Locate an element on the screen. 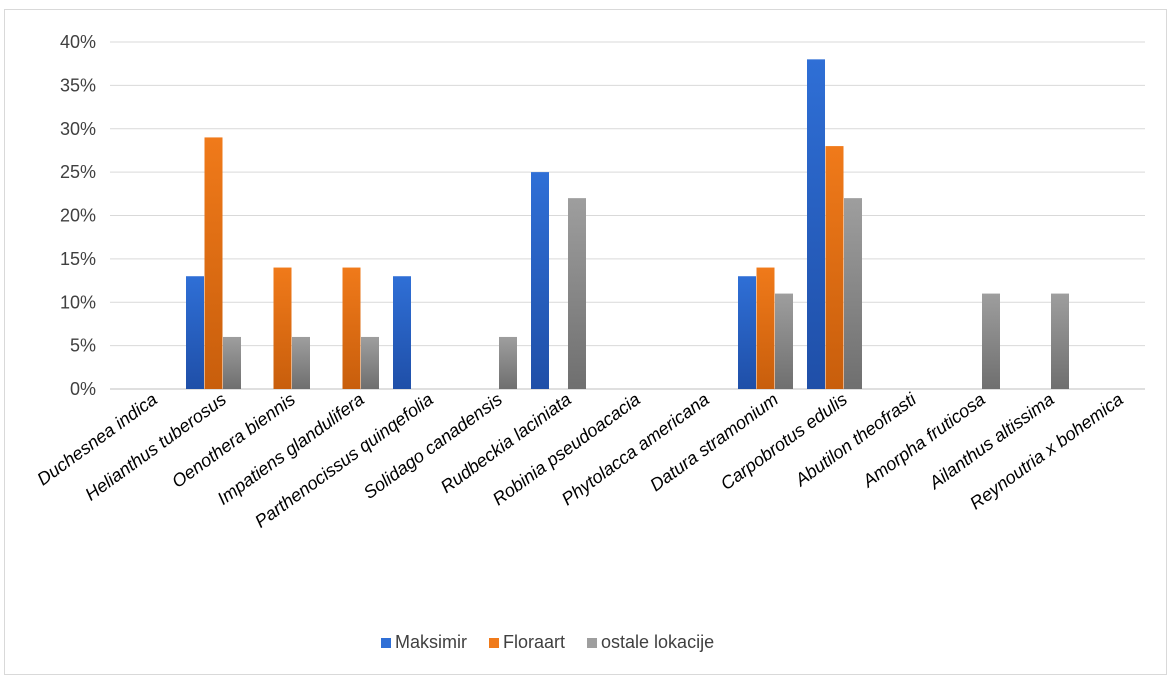  legend-label: Maksimir is located at coordinates (431, 642).